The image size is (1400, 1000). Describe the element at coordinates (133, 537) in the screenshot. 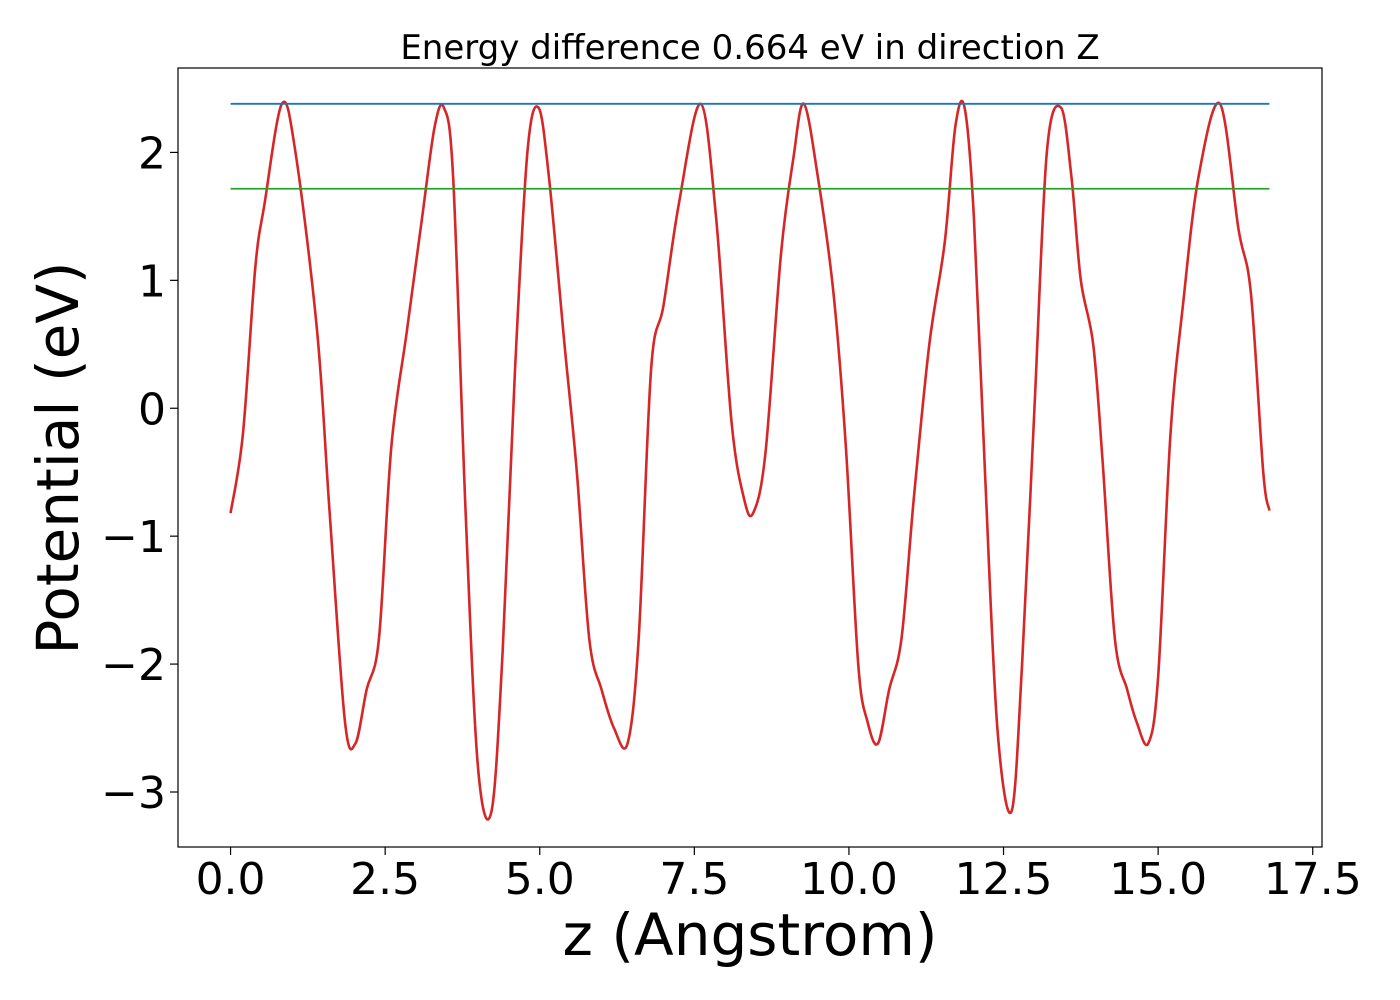

I see `y-tick-label: −1` at that location.